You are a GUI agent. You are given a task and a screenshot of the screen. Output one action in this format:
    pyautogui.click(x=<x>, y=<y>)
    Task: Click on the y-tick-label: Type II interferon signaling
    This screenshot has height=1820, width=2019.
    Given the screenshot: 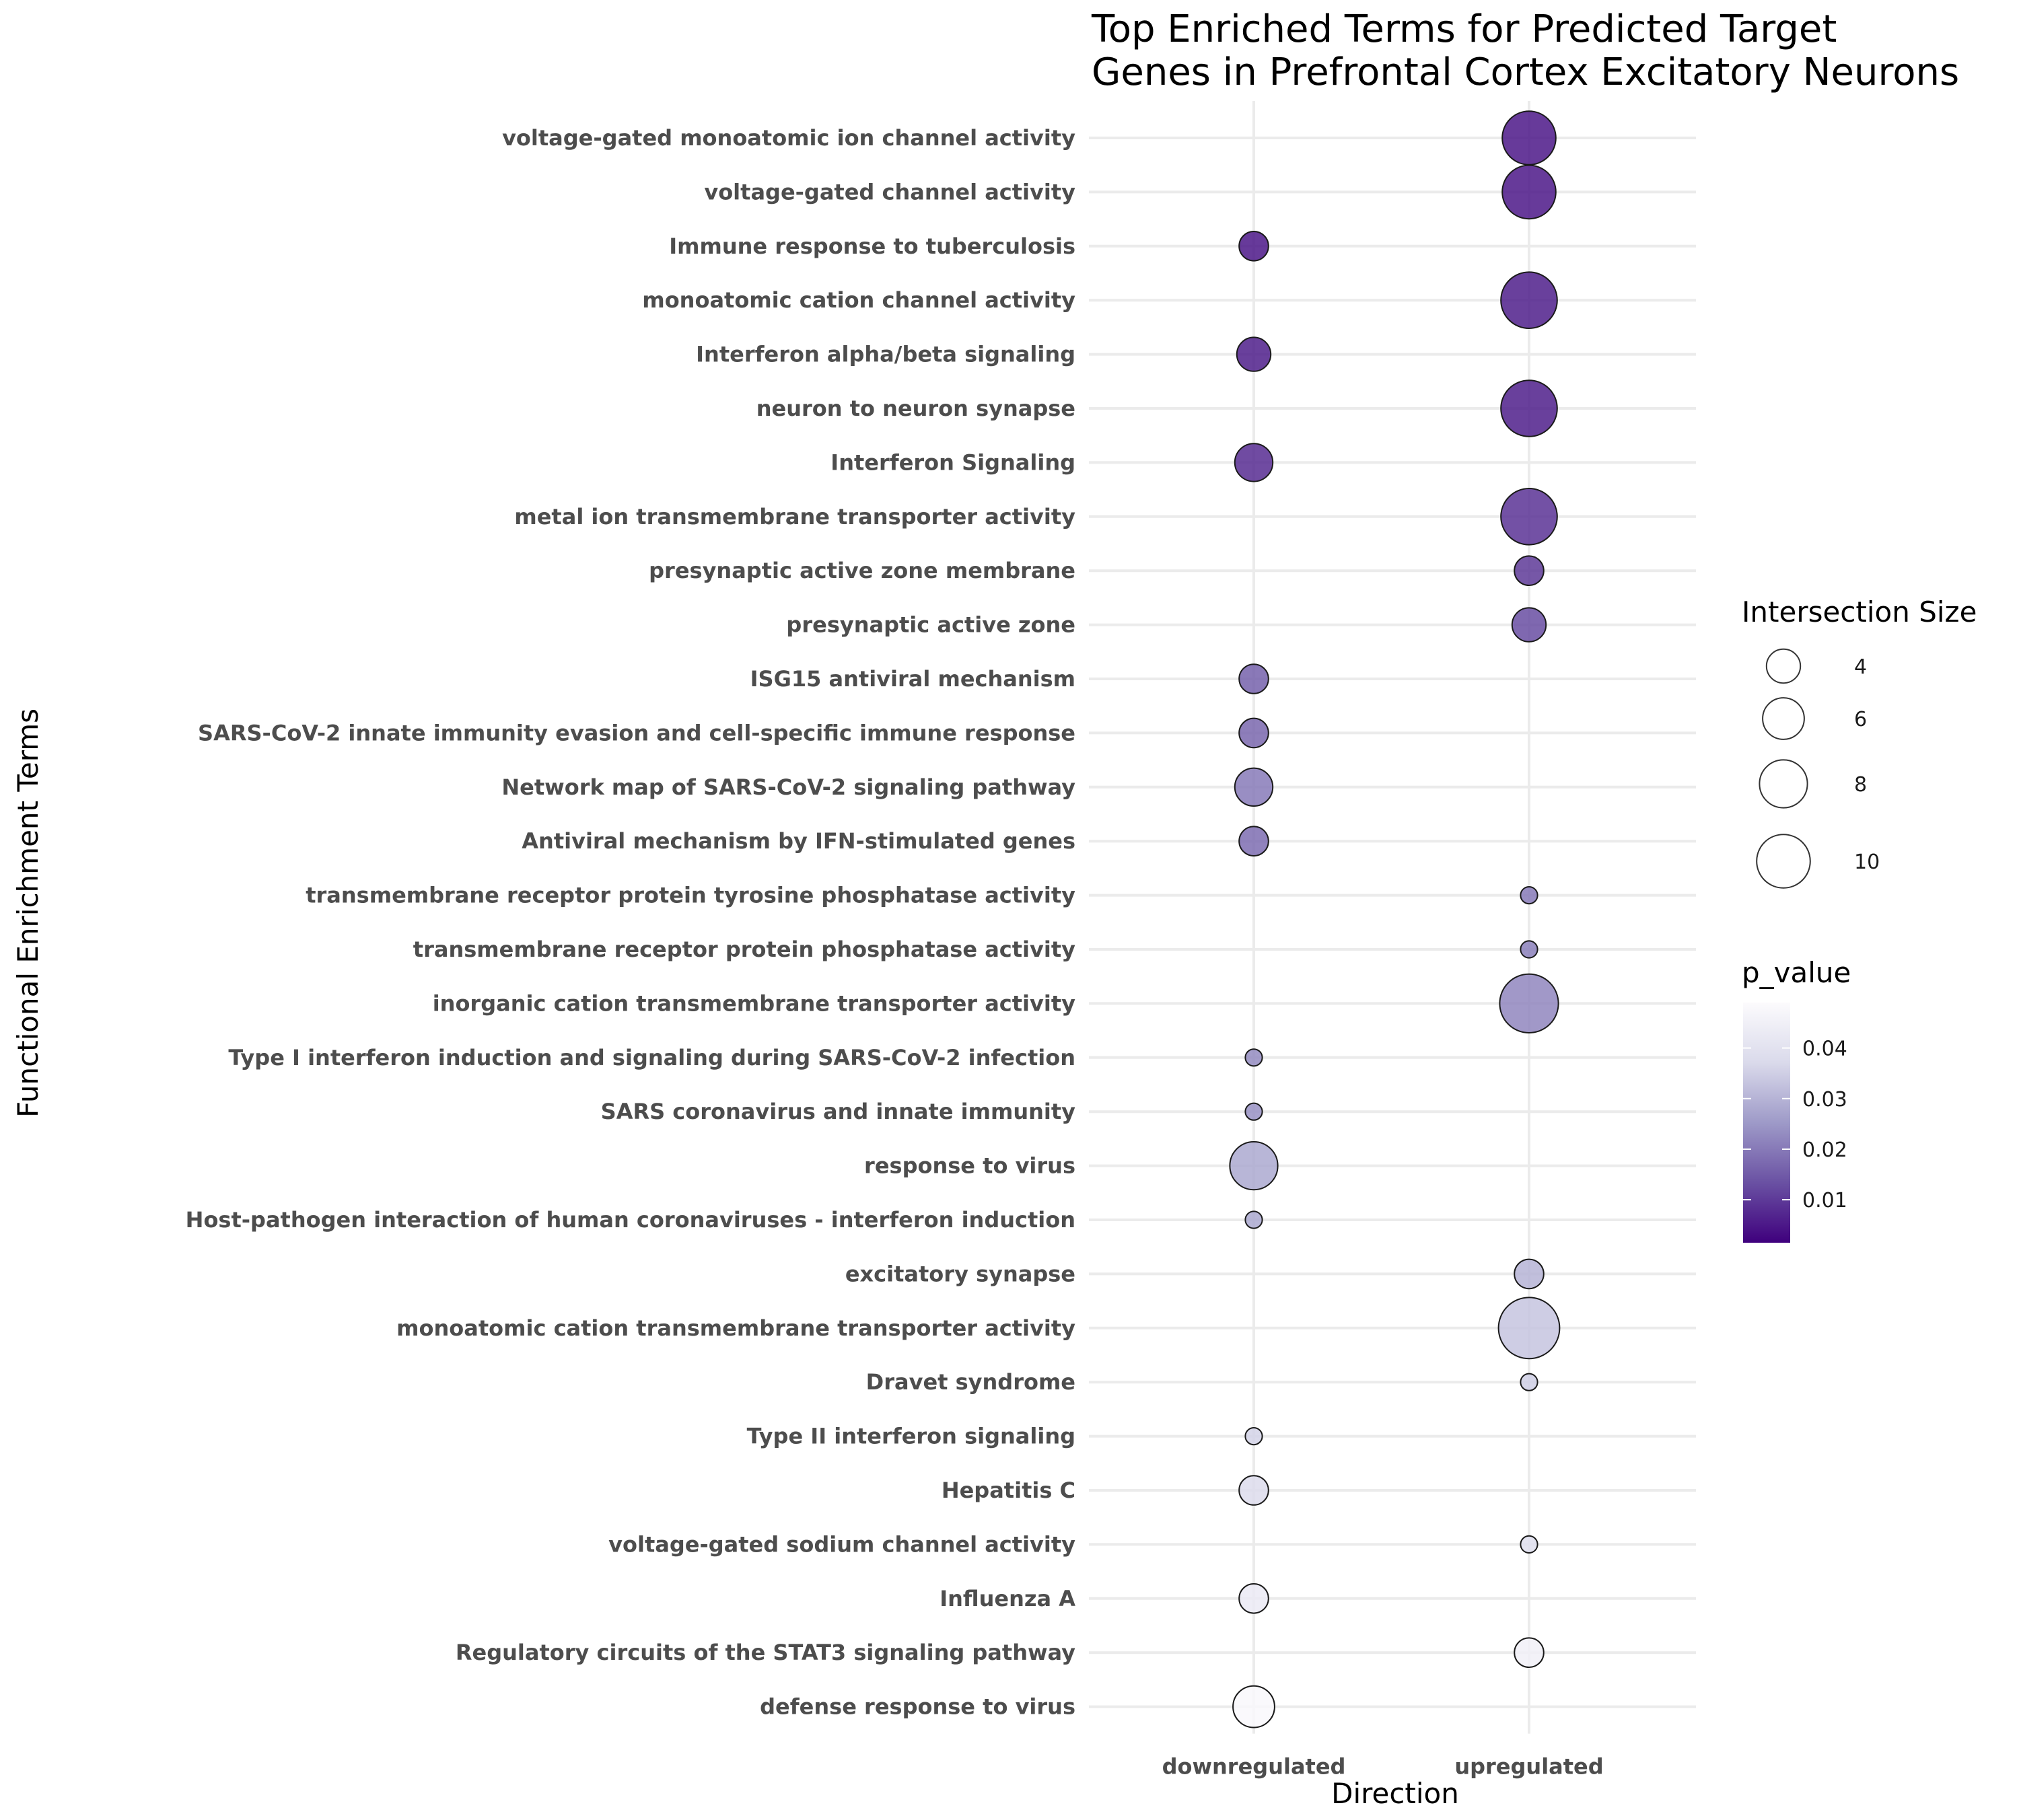 What is the action you would take?
    pyautogui.click(x=911, y=1436)
    